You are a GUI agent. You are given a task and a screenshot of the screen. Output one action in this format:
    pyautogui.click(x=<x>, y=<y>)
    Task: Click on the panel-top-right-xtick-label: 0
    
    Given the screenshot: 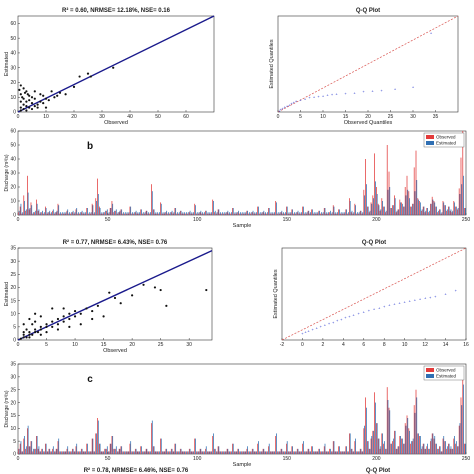 What is the action you would take?
    pyautogui.click(x=278, y=117)
    